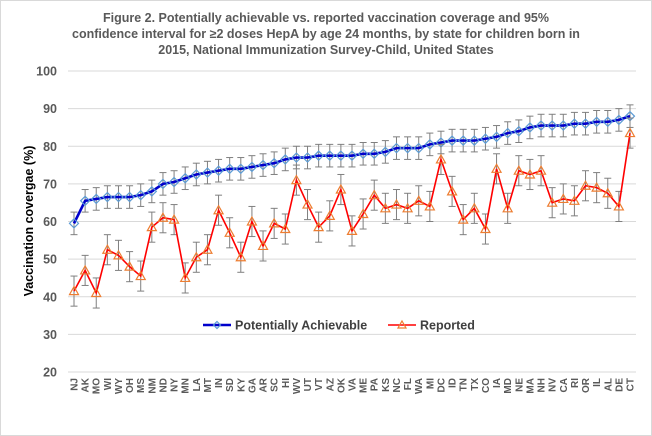 Image resolution: width=652 pixels, height=436 pixels. Describe the element at coordinates (464, 384) in the screenshot. I see `x-tick-label: TN` at that location.